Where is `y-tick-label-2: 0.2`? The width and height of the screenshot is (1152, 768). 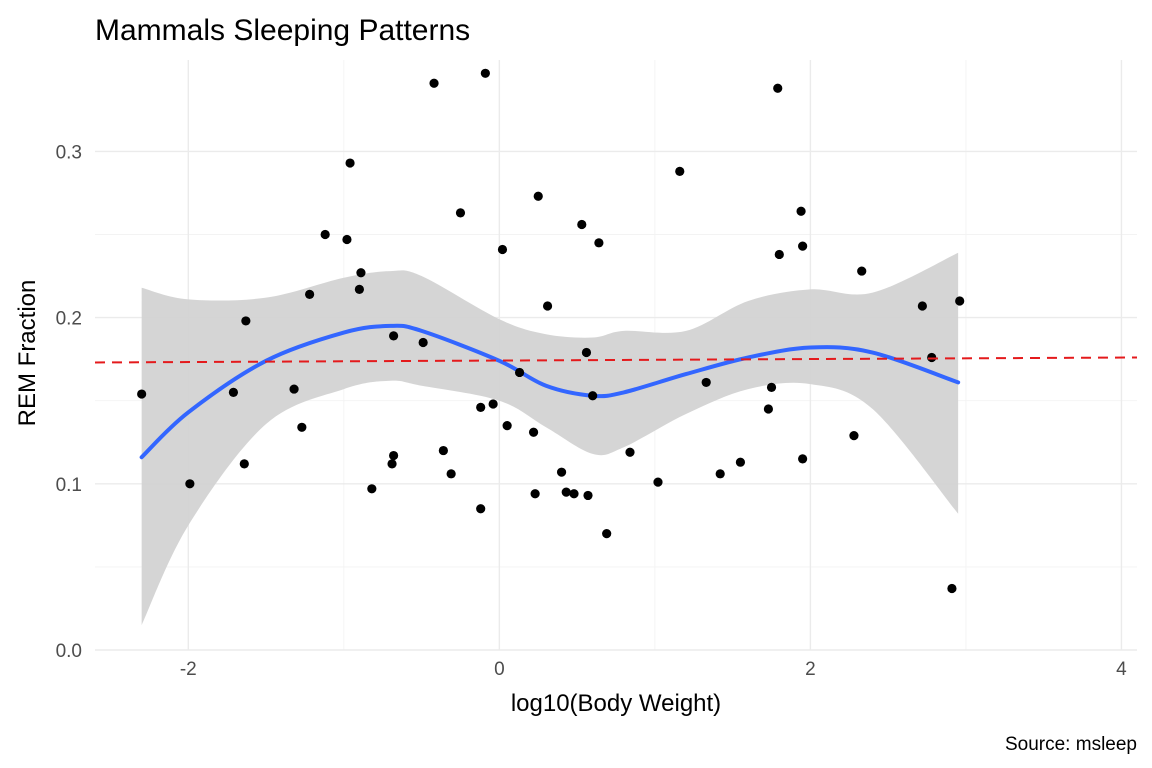
y-tick-label-2: 0.2 is located at coordinates (69, 319).